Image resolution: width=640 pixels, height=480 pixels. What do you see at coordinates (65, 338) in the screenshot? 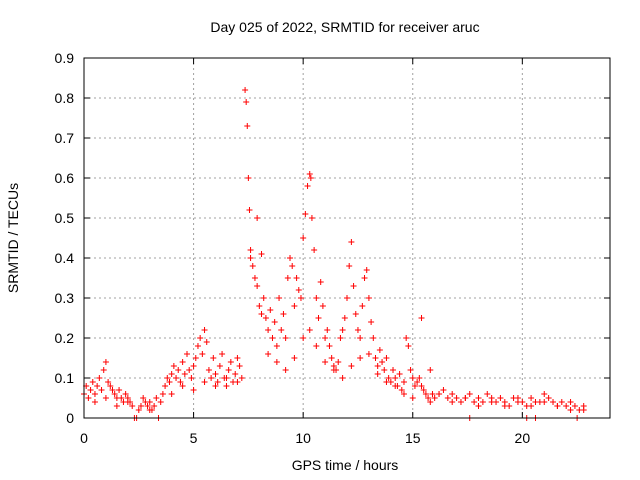
I see `y-tick-label: 0.2` at bounding box center [65, 338].